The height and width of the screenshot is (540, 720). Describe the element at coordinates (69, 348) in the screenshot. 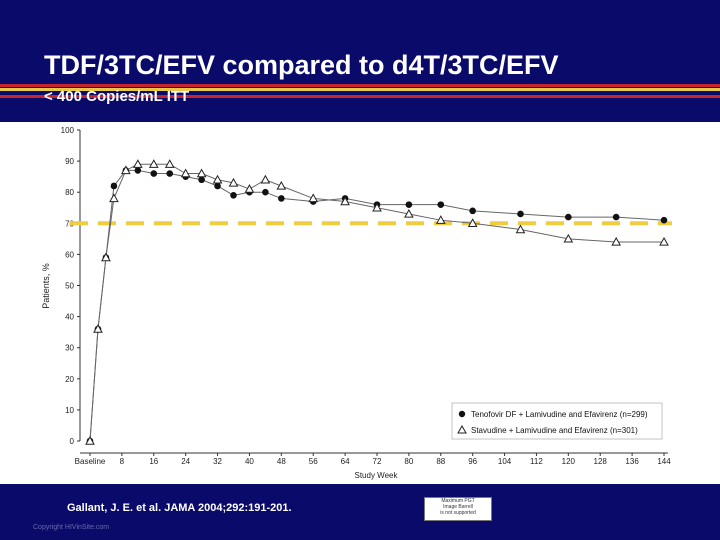

I see `y-tick-label: 30` at that location.